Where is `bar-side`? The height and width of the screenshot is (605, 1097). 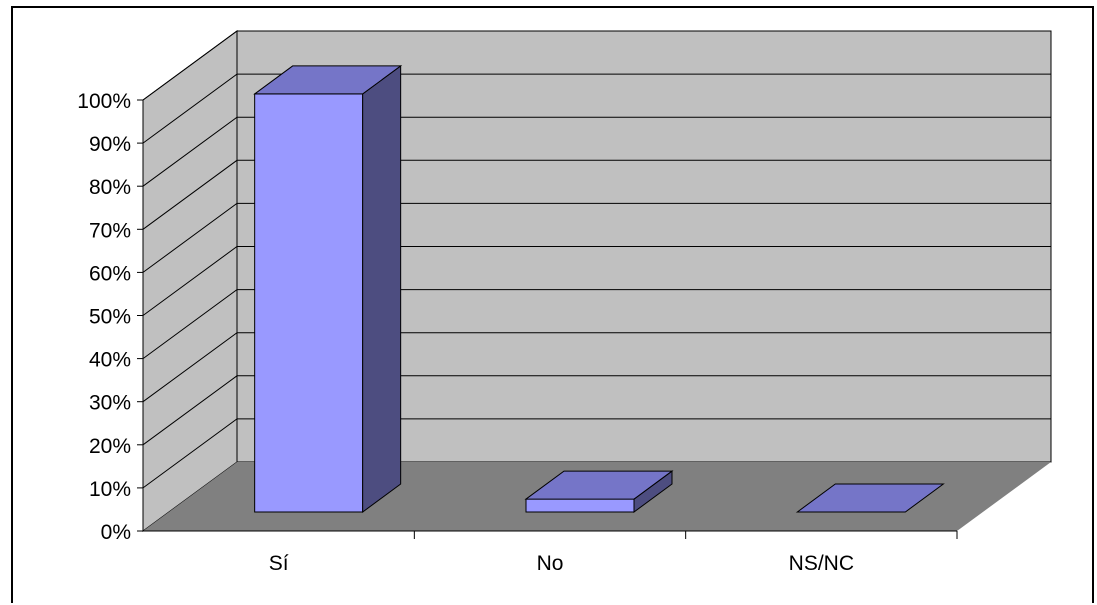 bar-side is located at coordinates (382, 288).